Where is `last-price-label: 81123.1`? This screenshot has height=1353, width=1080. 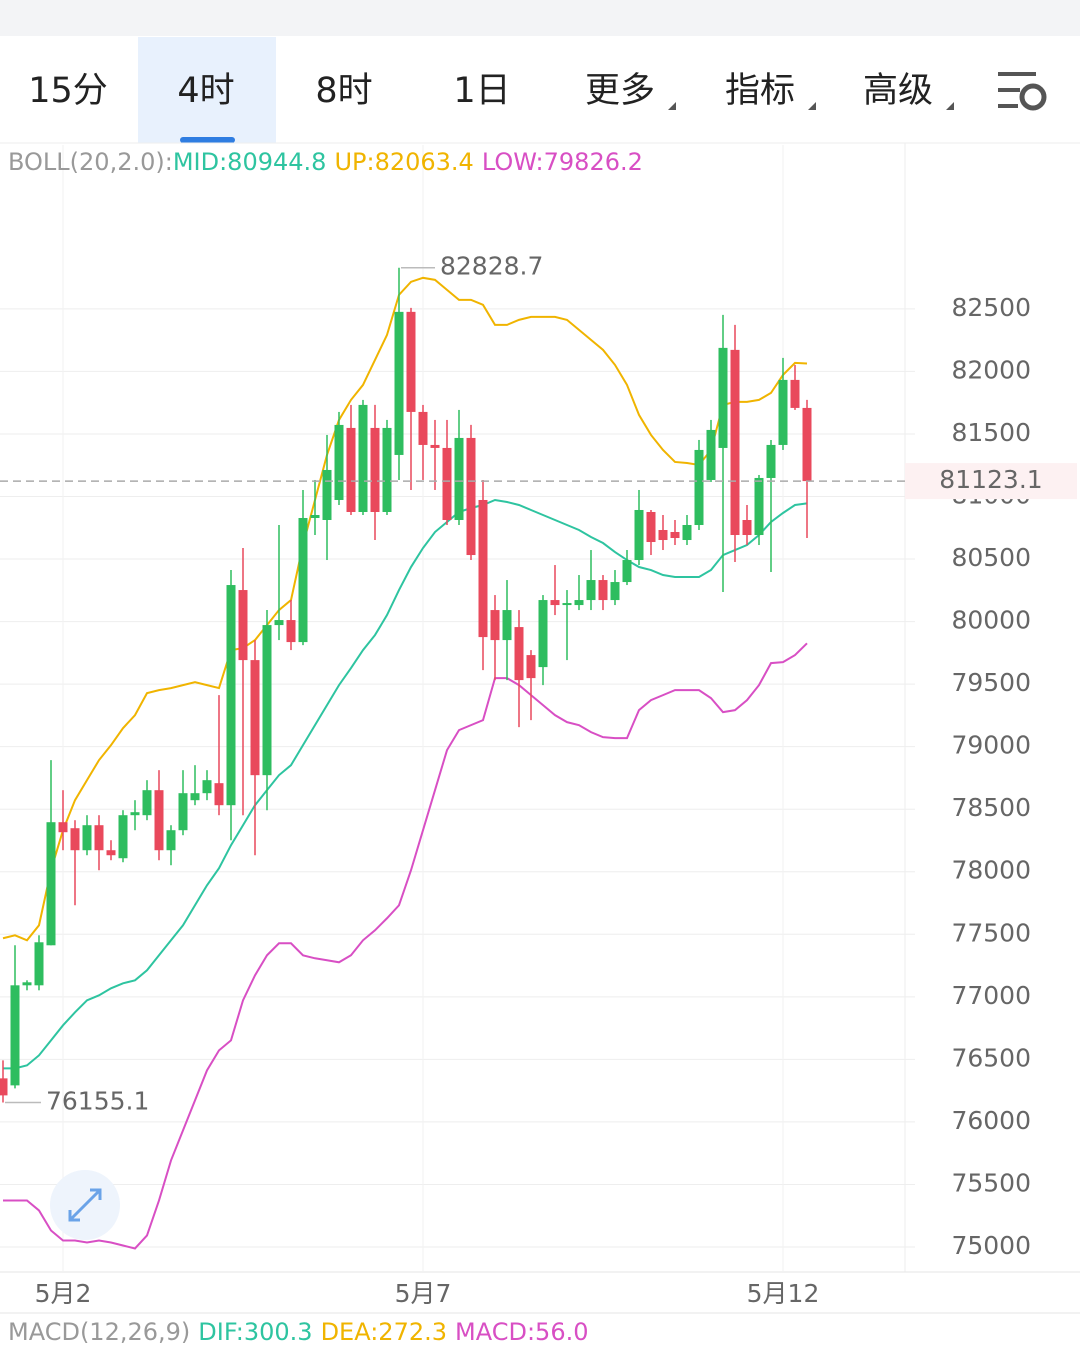
last-price-label: 81123.1 is located at coordinates (990, 479).